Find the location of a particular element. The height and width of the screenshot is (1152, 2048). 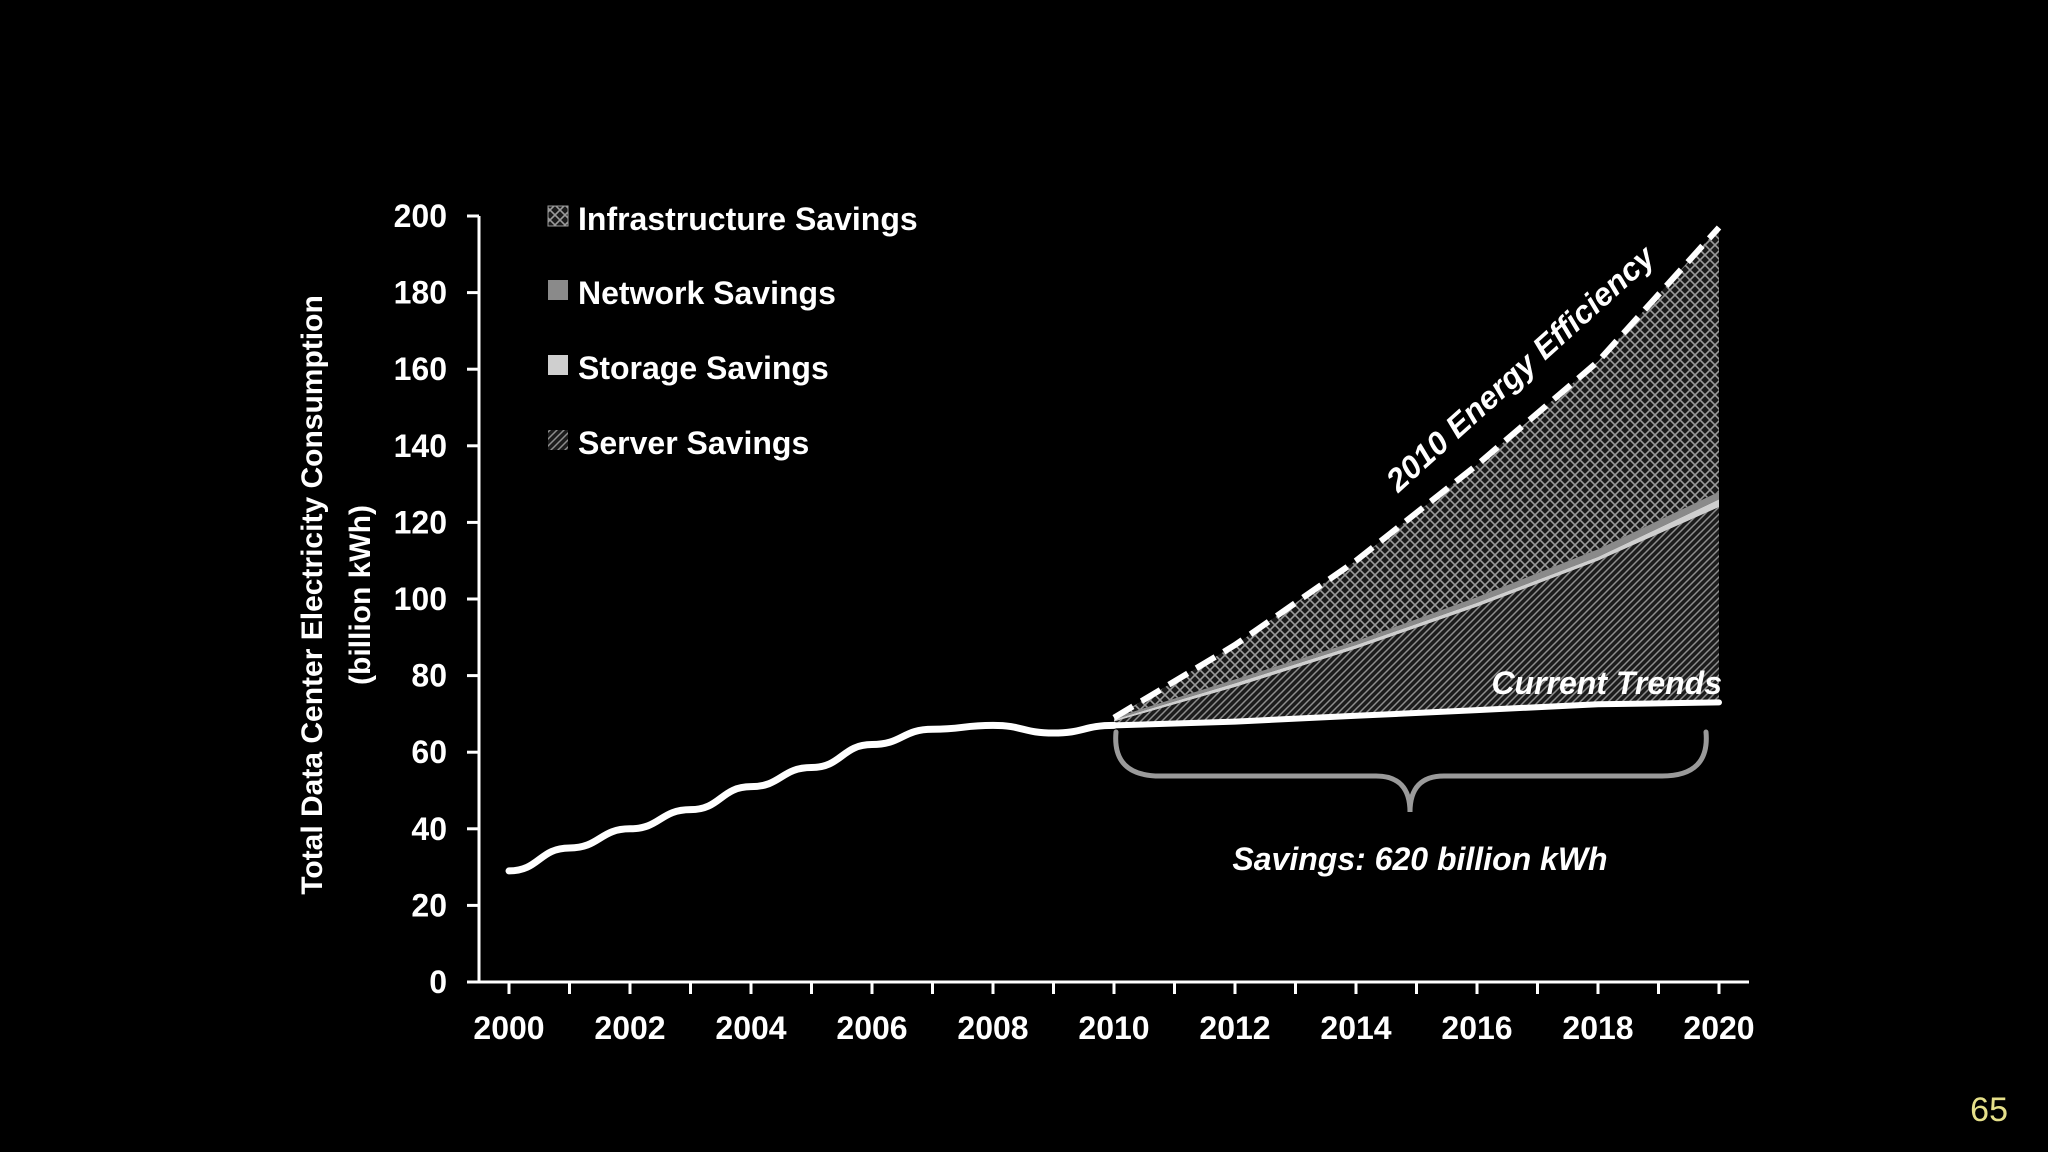

x-tick-label: 2020 is located at coordinates (1718, 1028).